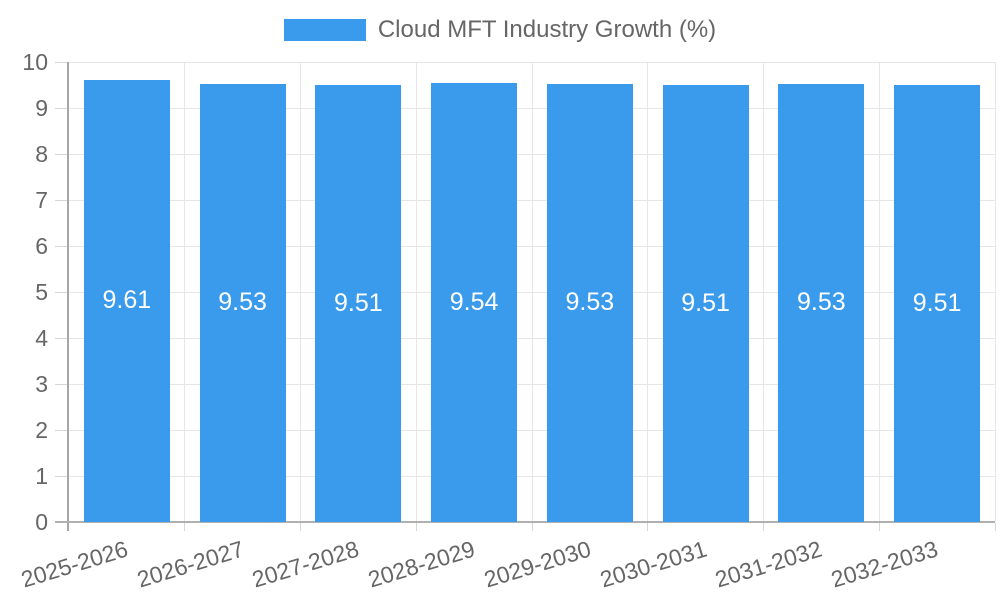 This screenshot has width=1000, height=600. Describe the element at coordinates (306, 564) in the screenshot. I see `x-axis-category-label: 2027-2028` at that location.